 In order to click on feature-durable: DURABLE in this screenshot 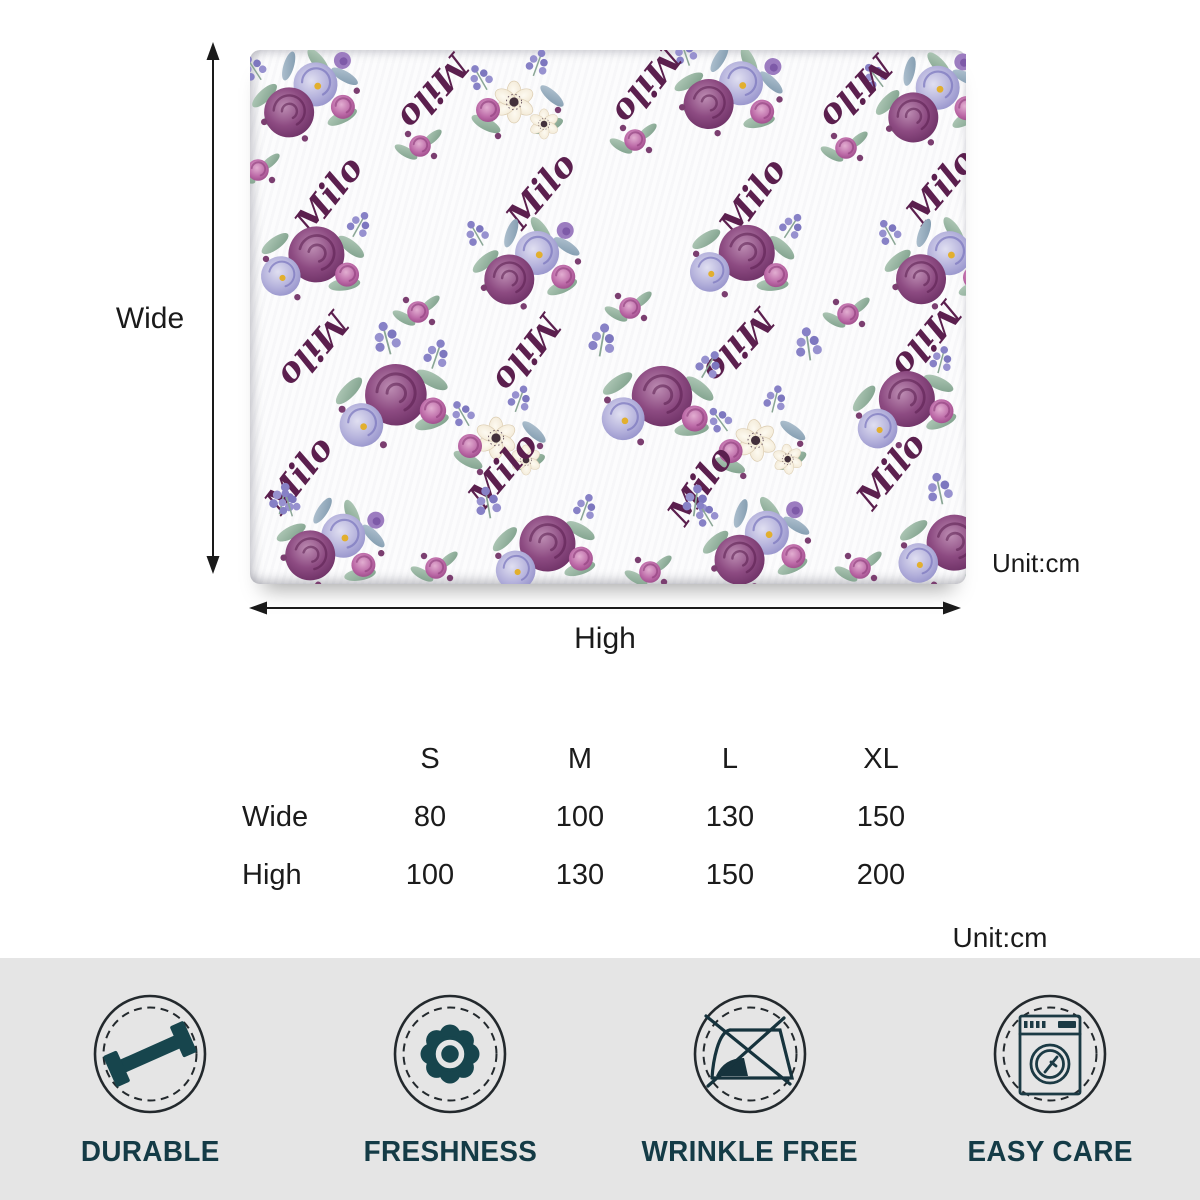, I will do `click(150, 1079)`.